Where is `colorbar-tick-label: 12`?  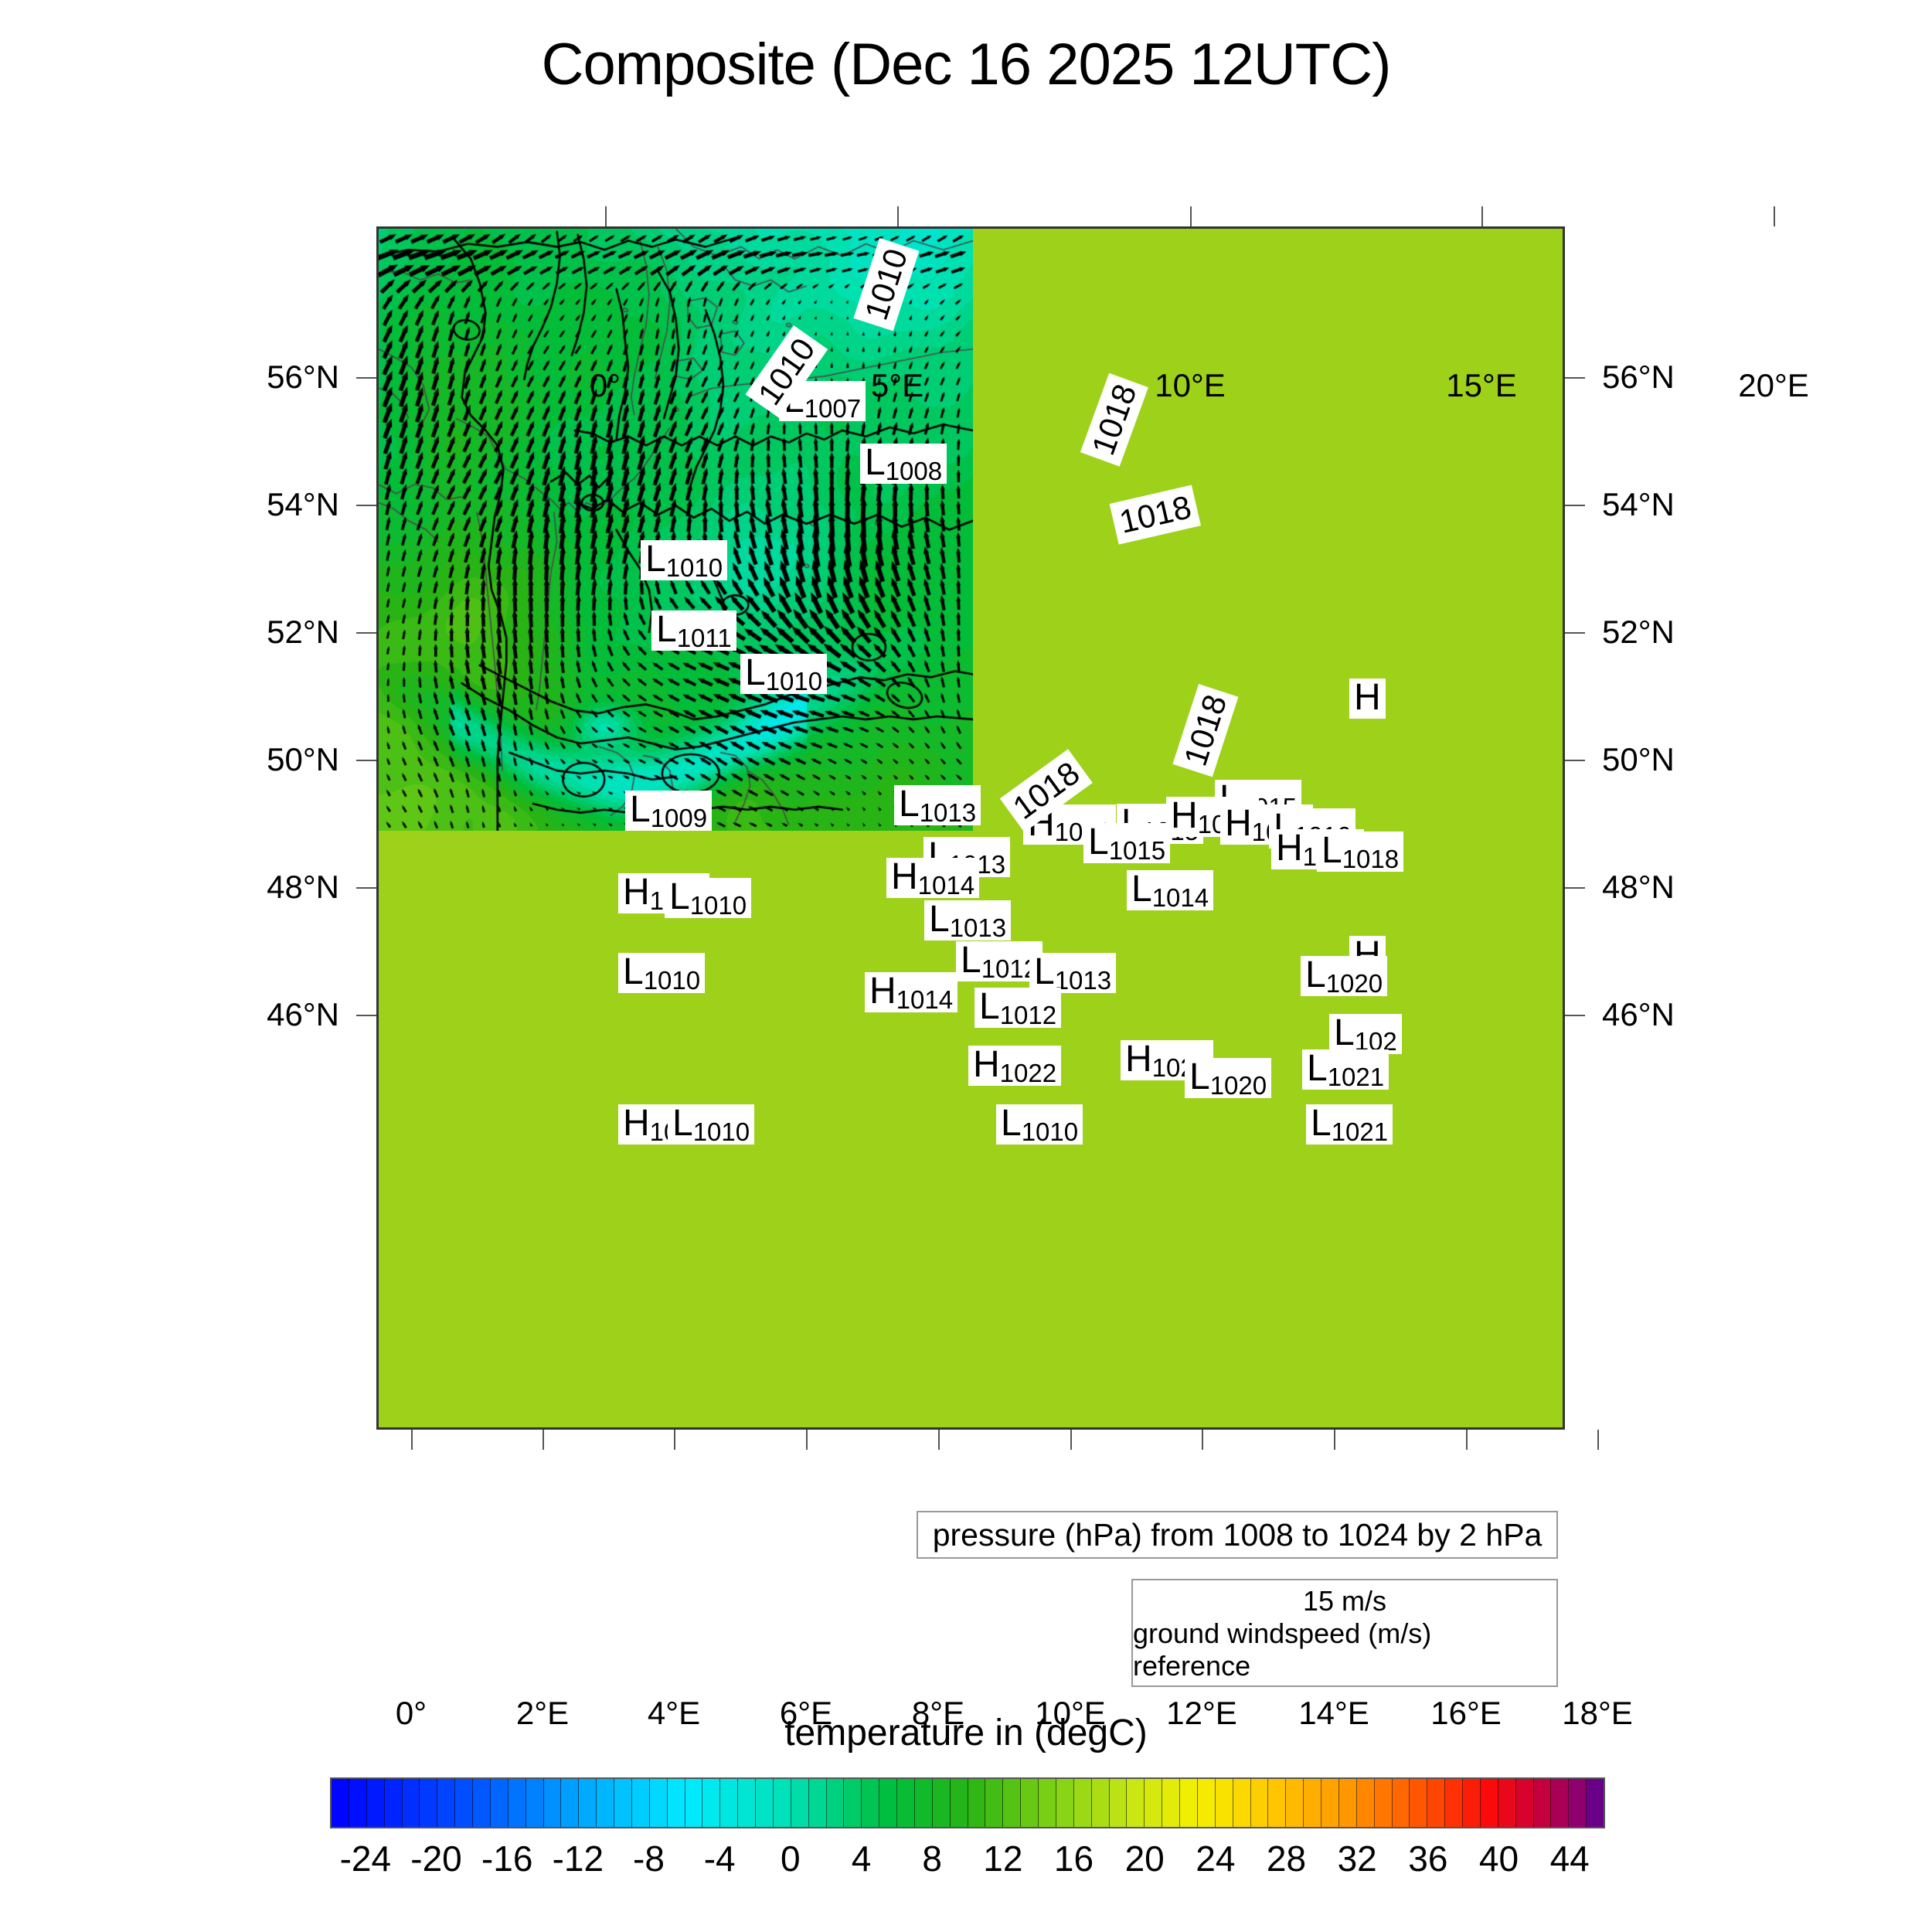 colorbar-tick-label: 12 is located at coordinates (1003, 1858).